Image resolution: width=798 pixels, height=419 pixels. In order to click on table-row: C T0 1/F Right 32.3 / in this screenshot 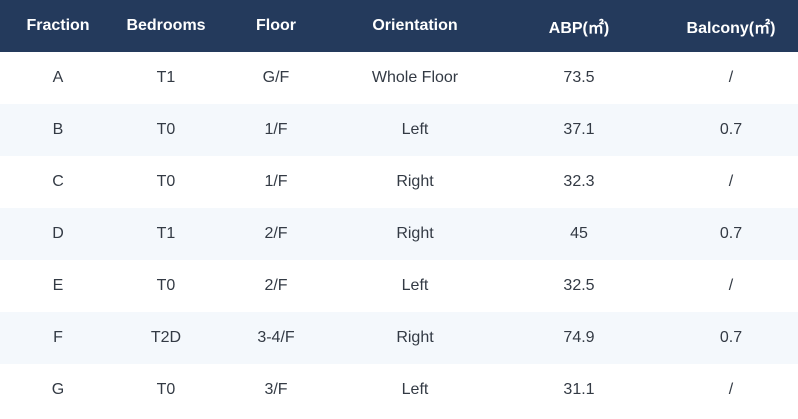, I will do `click(399, 182)`.